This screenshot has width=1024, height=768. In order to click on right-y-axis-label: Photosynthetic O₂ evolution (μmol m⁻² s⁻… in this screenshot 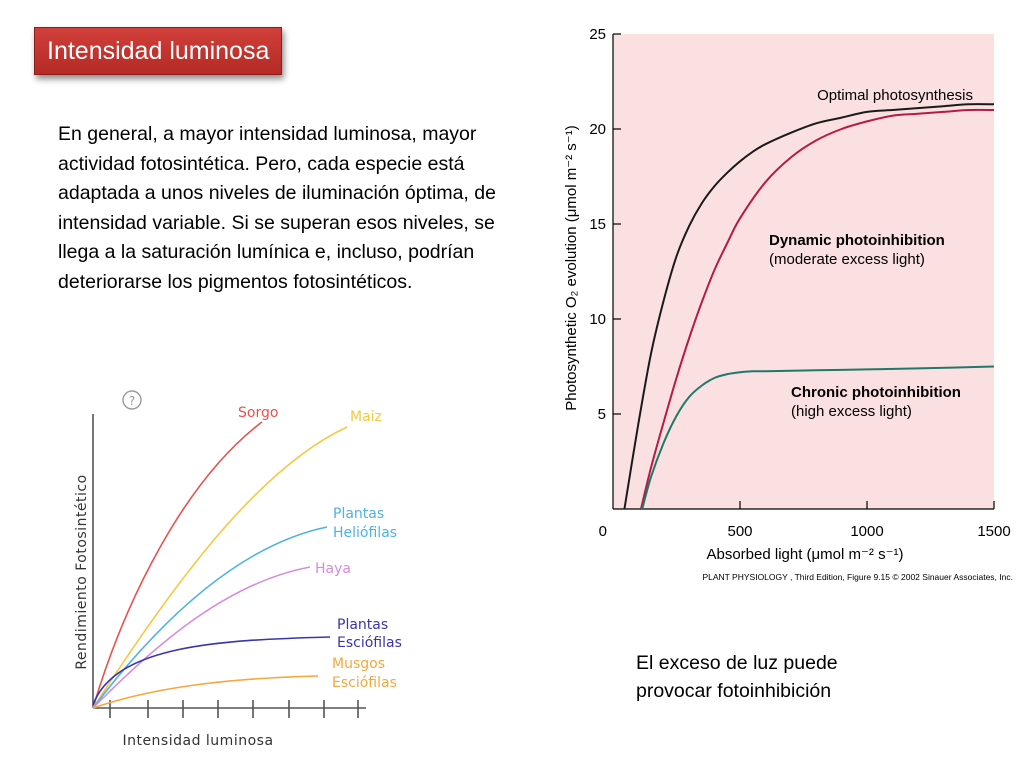, I will do `click(571, 267)`.